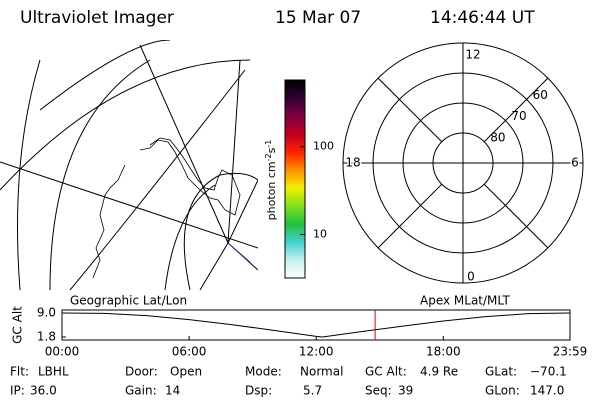 This screenshot has height=400, width=600. Describe the element at coordinates (443, 352) in the screenshot. I see `x-tick-label: 18:00` at that location.